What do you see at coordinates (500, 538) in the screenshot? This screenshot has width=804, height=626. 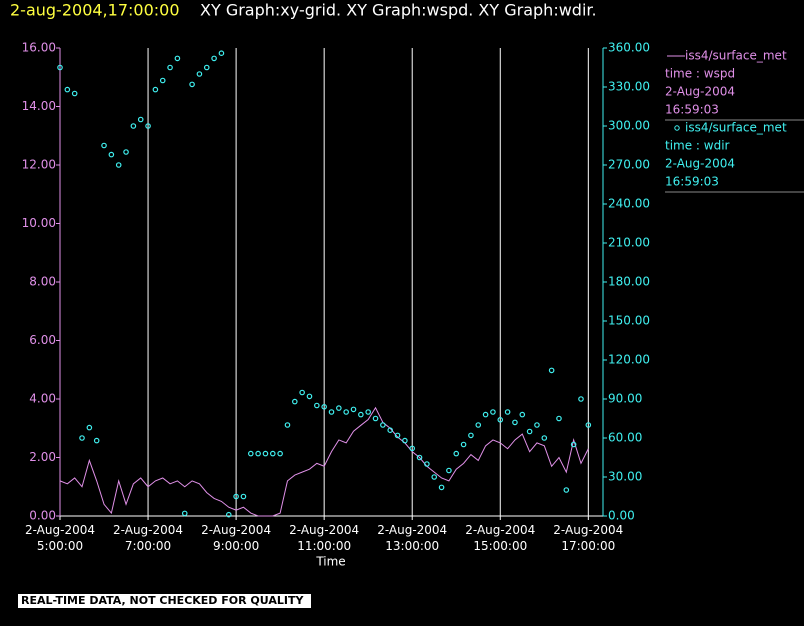 I see `x-tick-label: 2-Aug-2004 15:00:00` at bounding box center [500, 538].